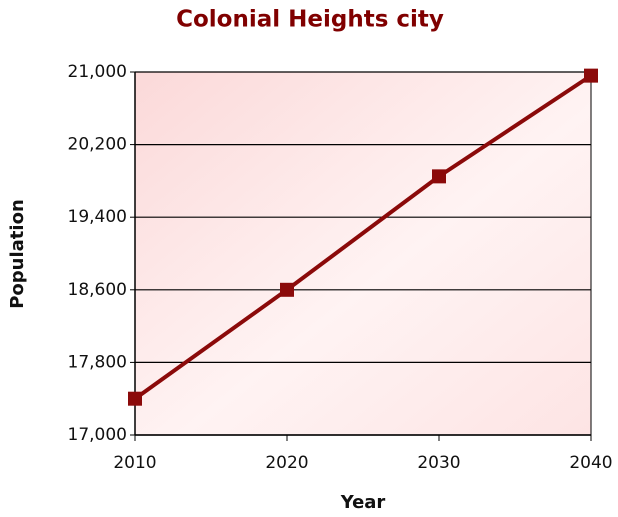 The height and width of the screenshot is (517, 618). What do you see at coordinates (438, 463) in the screenshot?
I see `x-tick-label: 2030` at bounding box center [438, 463].